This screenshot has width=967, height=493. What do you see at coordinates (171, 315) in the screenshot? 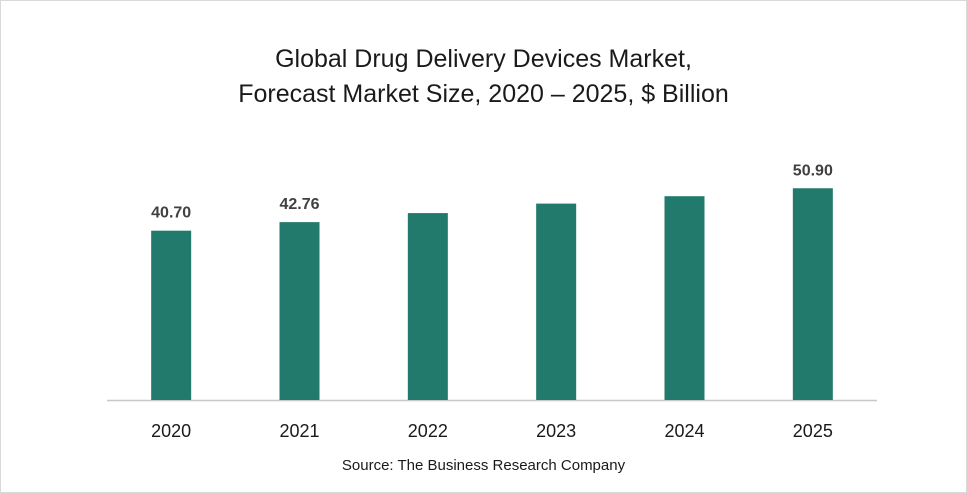
I see `bar-2020` at bounding box center [171, 315].